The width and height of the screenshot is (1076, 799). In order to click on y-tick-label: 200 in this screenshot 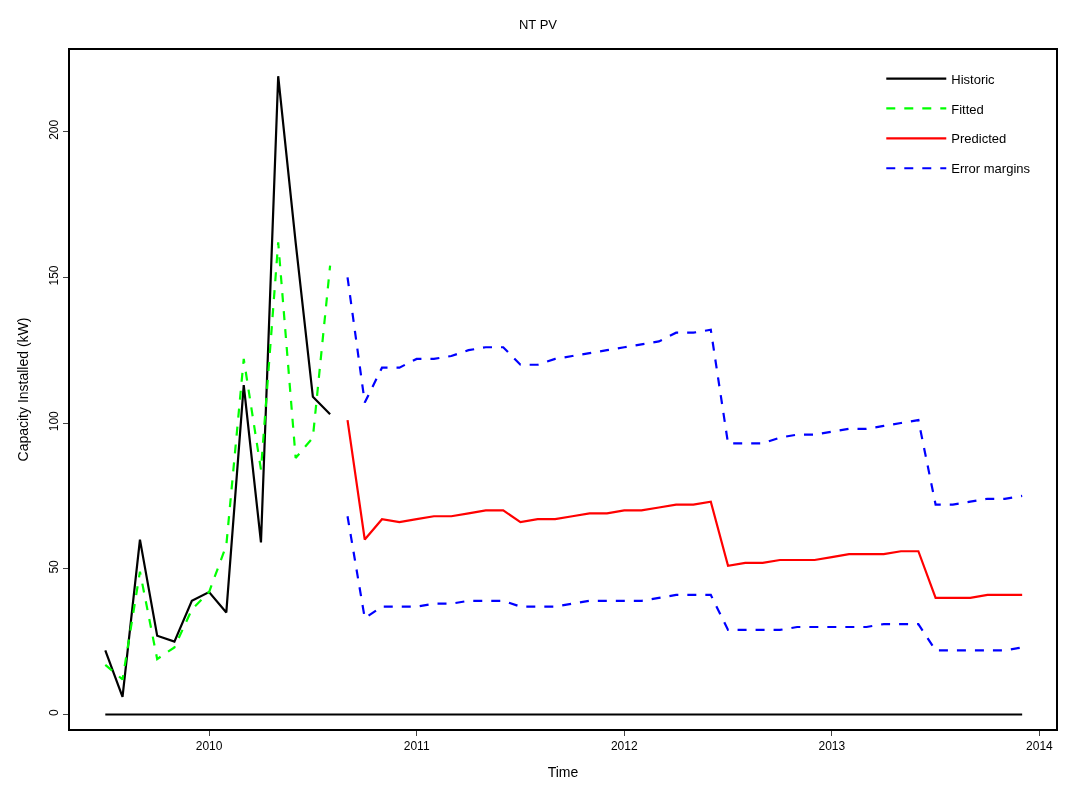, I will do `click(54, 129)`.